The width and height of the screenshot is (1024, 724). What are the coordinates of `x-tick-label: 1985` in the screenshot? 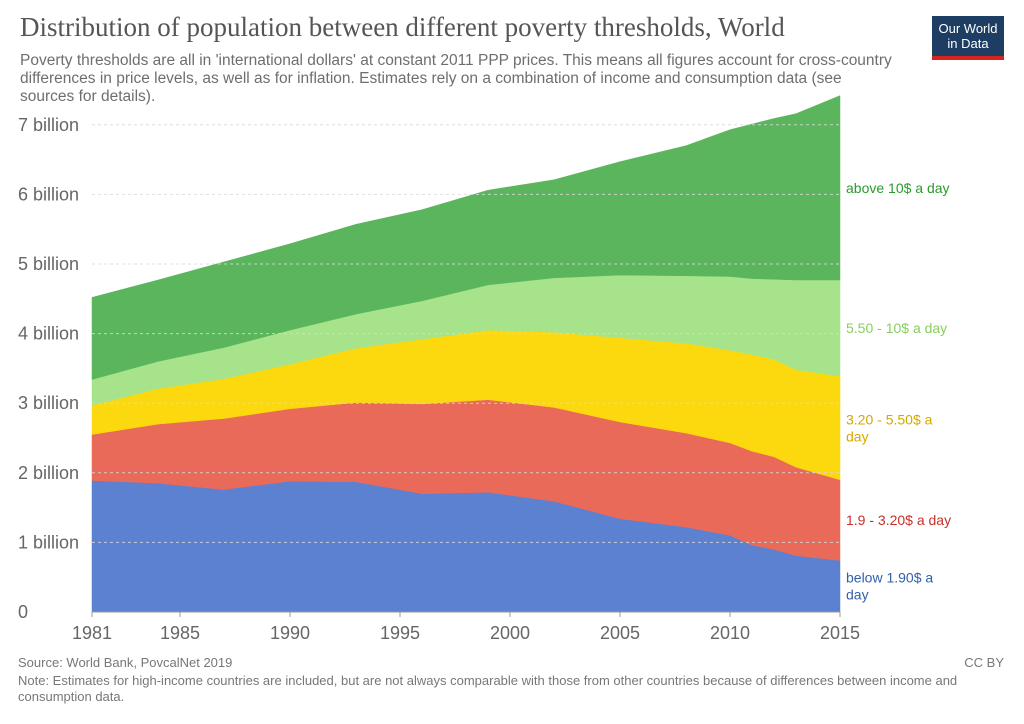 It's located at (180, 633).